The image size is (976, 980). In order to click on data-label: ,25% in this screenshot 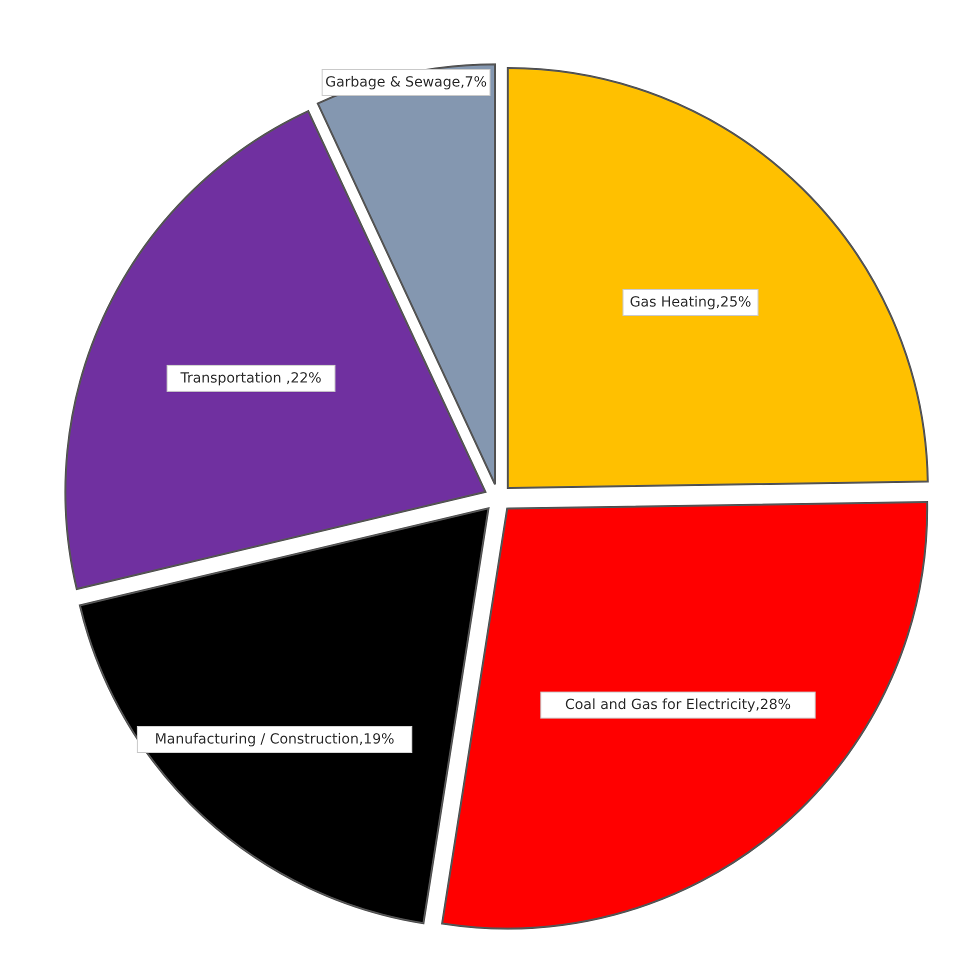, I will do `click(734, 302)`.